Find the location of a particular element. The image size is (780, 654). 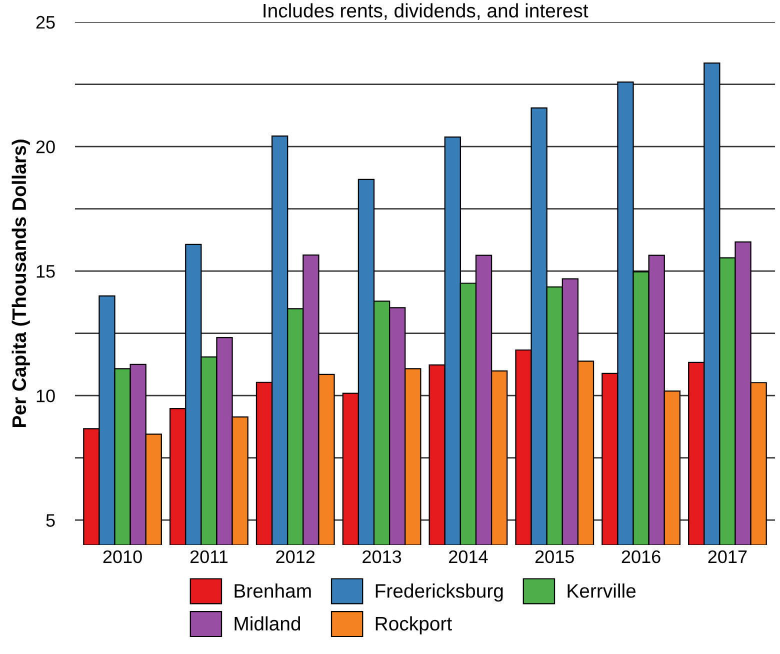

x-tick-label: 2014 is located at coordinates (468, 557).